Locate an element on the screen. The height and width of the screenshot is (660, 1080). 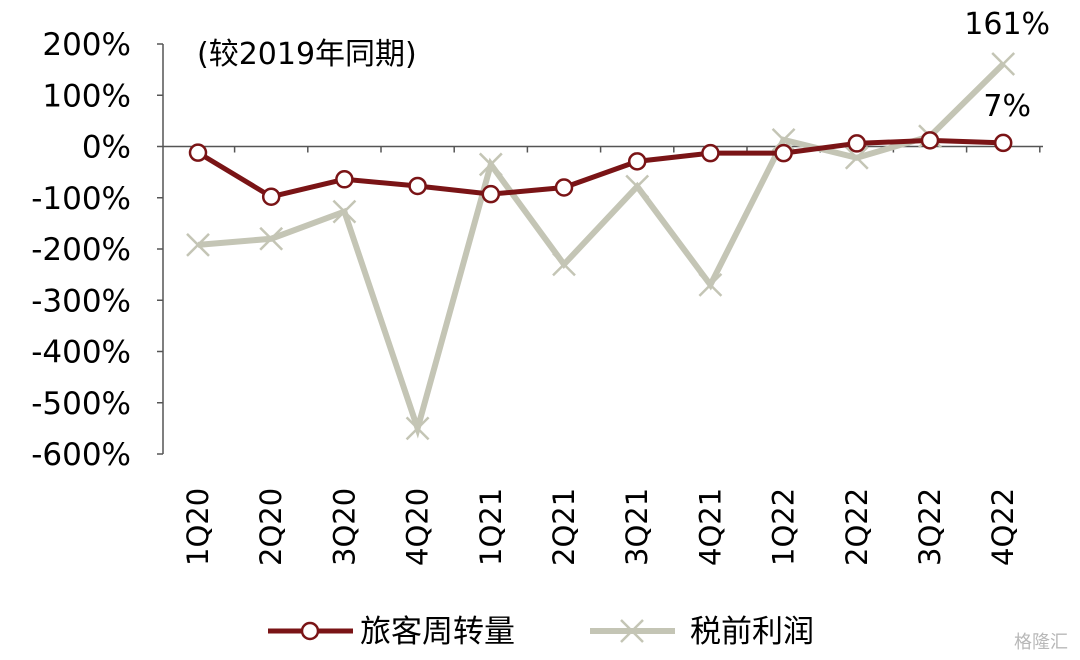
y-tick-label: 0% is located at coordinates (106, 148).